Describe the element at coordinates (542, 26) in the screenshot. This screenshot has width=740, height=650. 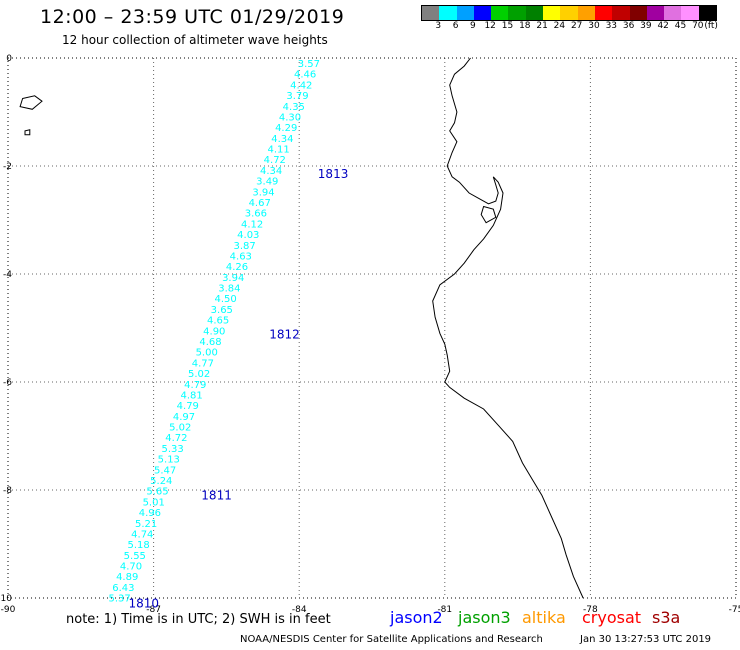
I see `colorbar-label: 21` at that location.